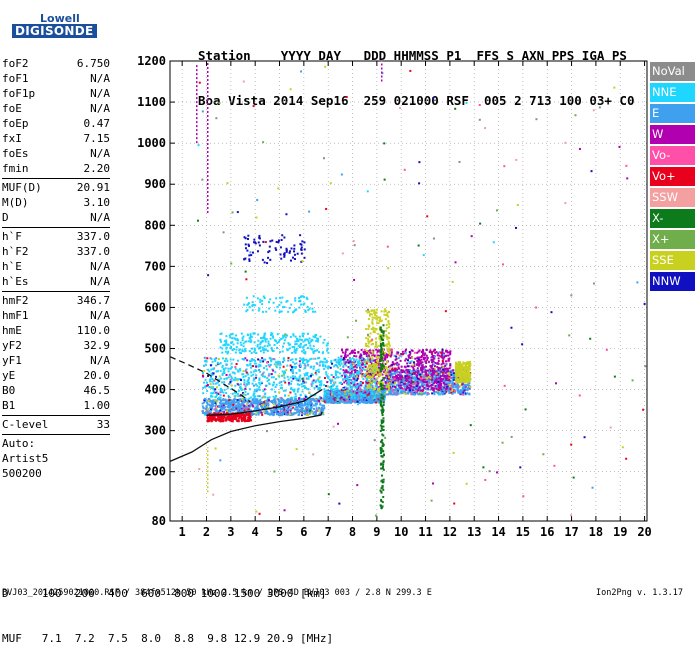 Image resolution: width=700 pixels, height=661 pixels. I want to click on x-tick-label: 12, so click(450, 532).